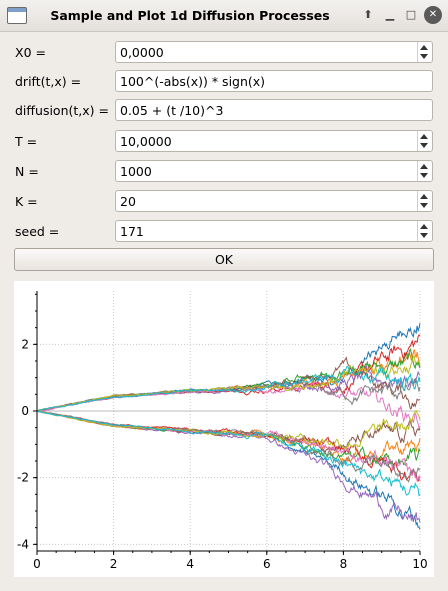 This screenshot has width=448, height=591. What do you see at coordinates (48, 81) in the screenshot?
I see `drift-label: drift(t,x) =` at bounding box center [48, 81].